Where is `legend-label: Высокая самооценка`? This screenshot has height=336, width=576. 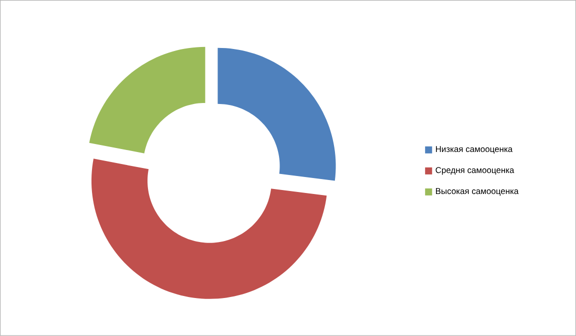
legend-label: Высокая самооценка is located at coordinates (477, 192).